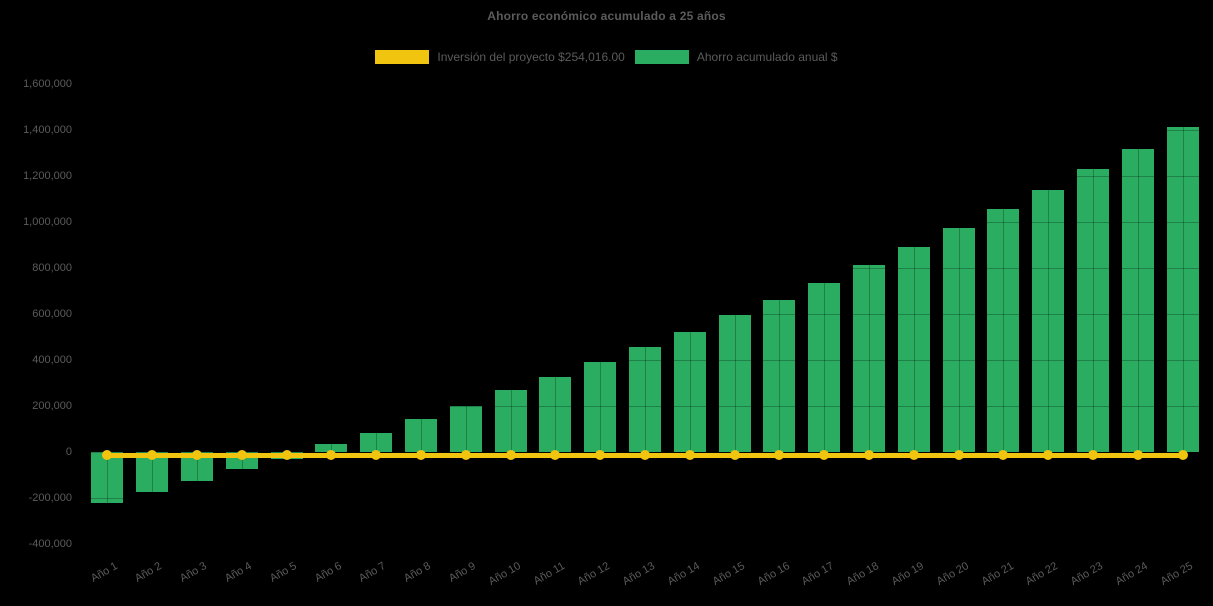 This screenshot has width=1213, height=606. Describe the element at coordinates (50, 498) in the screenshot. I see `y-tick-label: -200,000` at that location.